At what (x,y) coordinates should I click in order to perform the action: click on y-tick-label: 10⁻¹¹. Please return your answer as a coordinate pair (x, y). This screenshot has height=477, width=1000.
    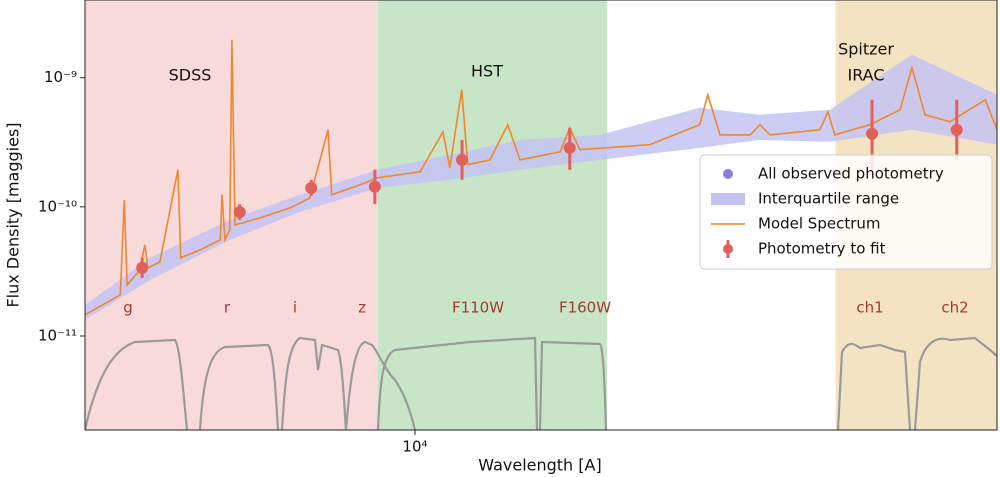
    Looking at the image, I should click on (57, 335).